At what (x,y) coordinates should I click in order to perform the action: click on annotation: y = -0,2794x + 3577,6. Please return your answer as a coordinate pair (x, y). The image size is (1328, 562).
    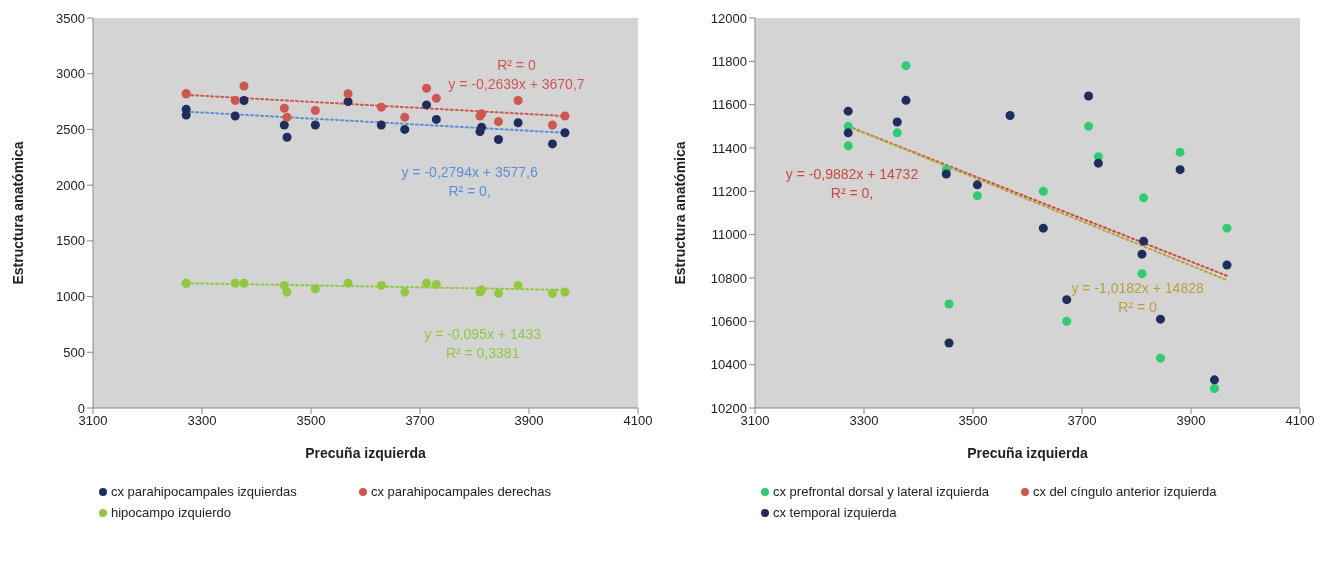
    Looking at the image, I should click on (469, 172).